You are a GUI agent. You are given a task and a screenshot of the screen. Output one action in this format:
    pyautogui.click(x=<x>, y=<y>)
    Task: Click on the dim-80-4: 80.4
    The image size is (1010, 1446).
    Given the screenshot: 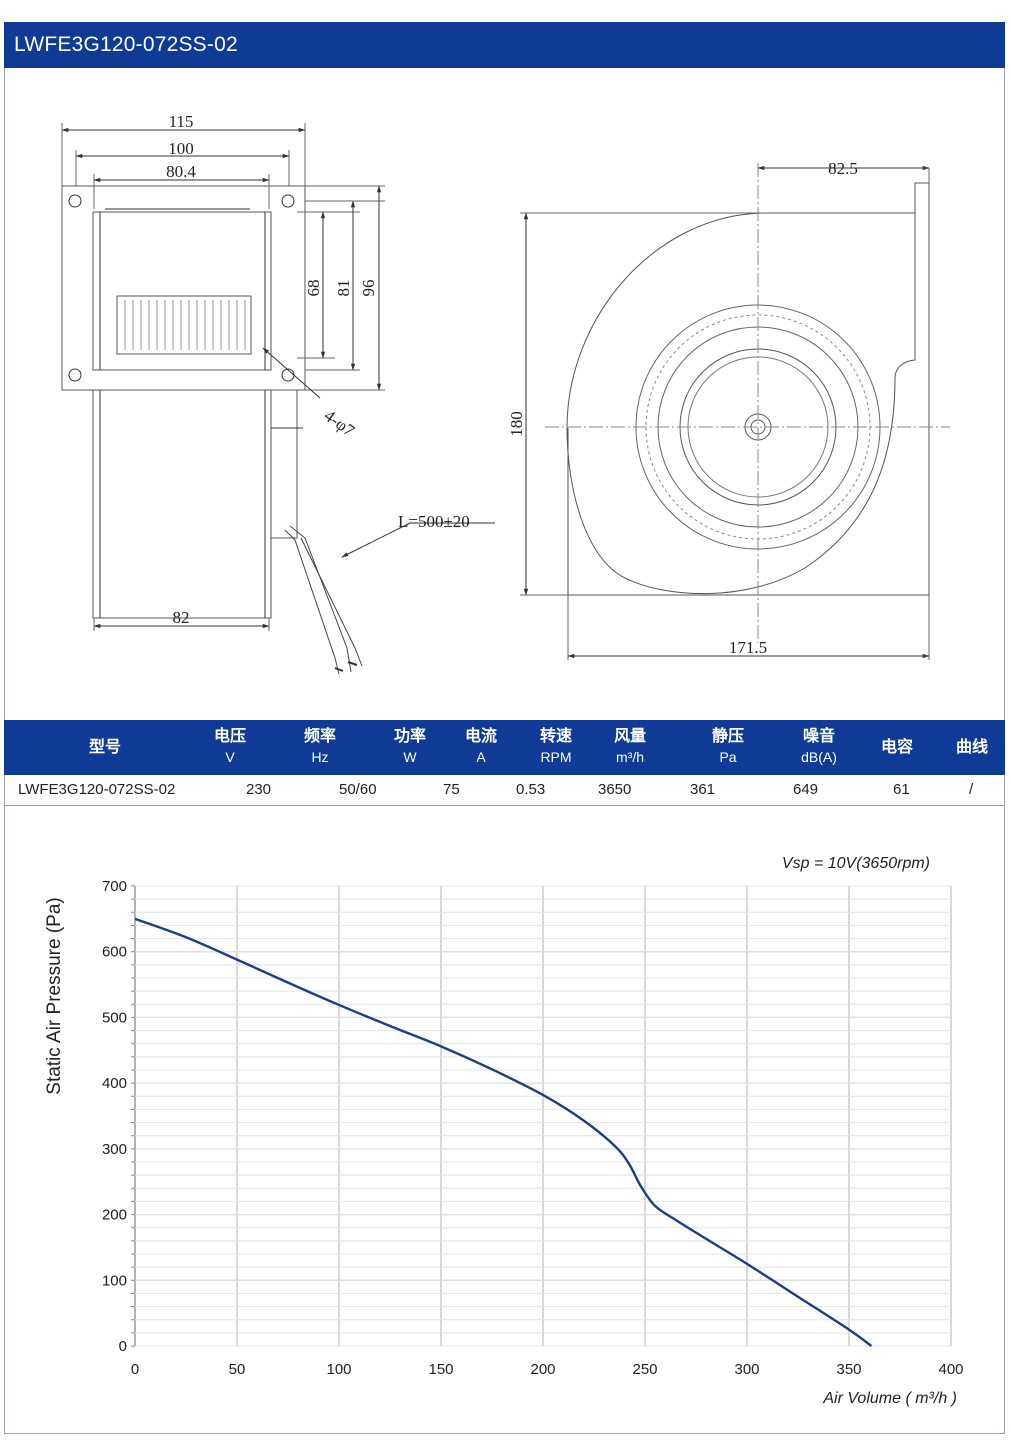 What is the action you would take?
    pyautogui.click(x=181, y=171)
    